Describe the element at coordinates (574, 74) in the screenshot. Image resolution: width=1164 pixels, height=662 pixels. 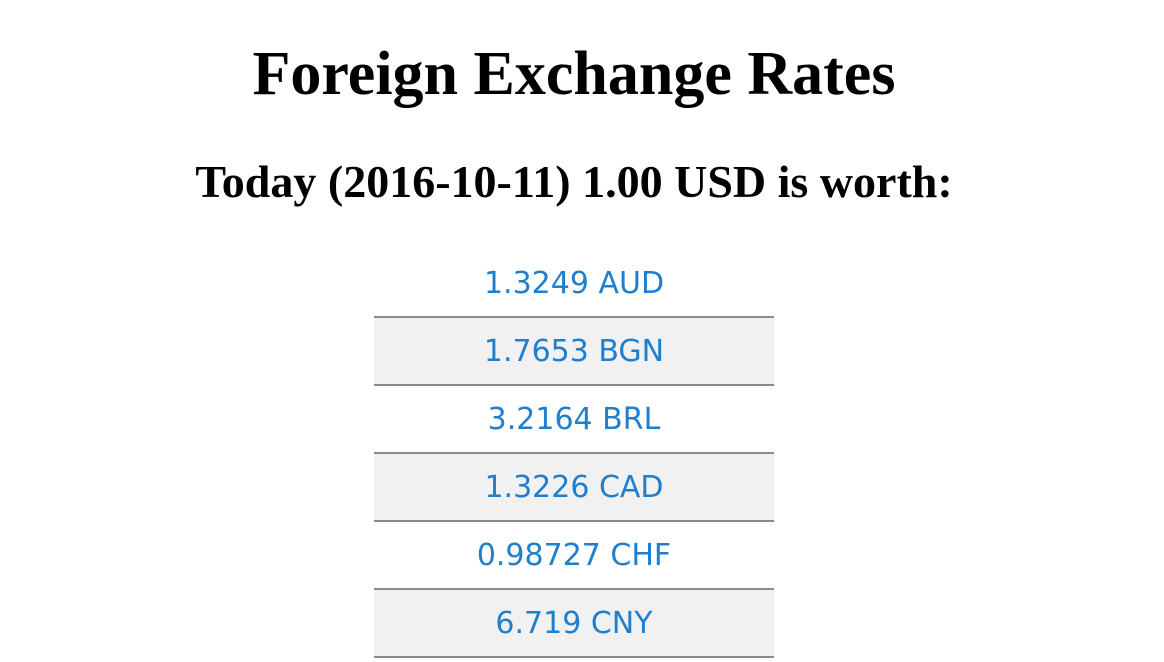
I see `page-title: Foreign Exchange Rates` at that location.